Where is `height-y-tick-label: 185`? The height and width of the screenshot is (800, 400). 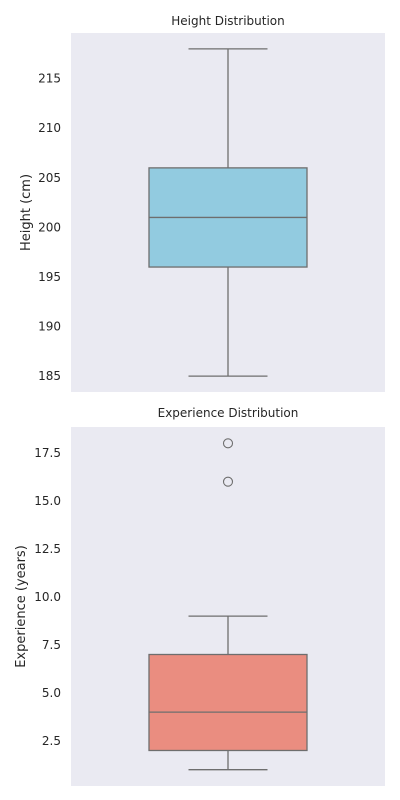 height-y-tick-label: 185 is located at coordinates (49, 376).